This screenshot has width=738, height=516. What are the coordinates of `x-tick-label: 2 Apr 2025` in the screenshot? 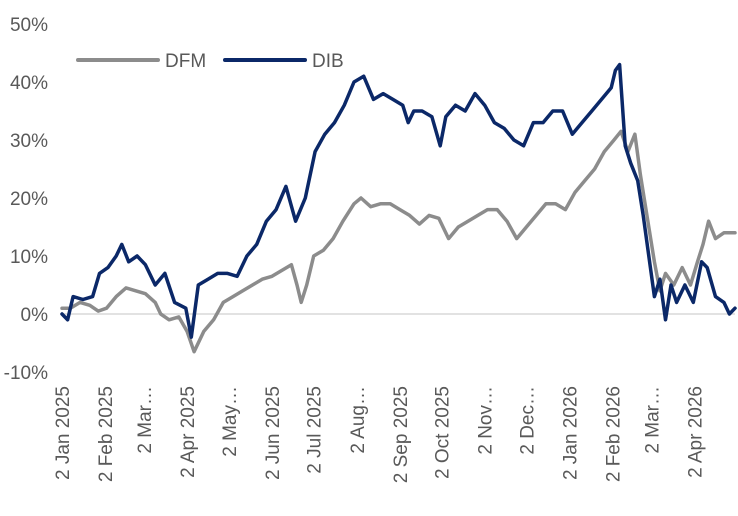 It's located at (188, 432).